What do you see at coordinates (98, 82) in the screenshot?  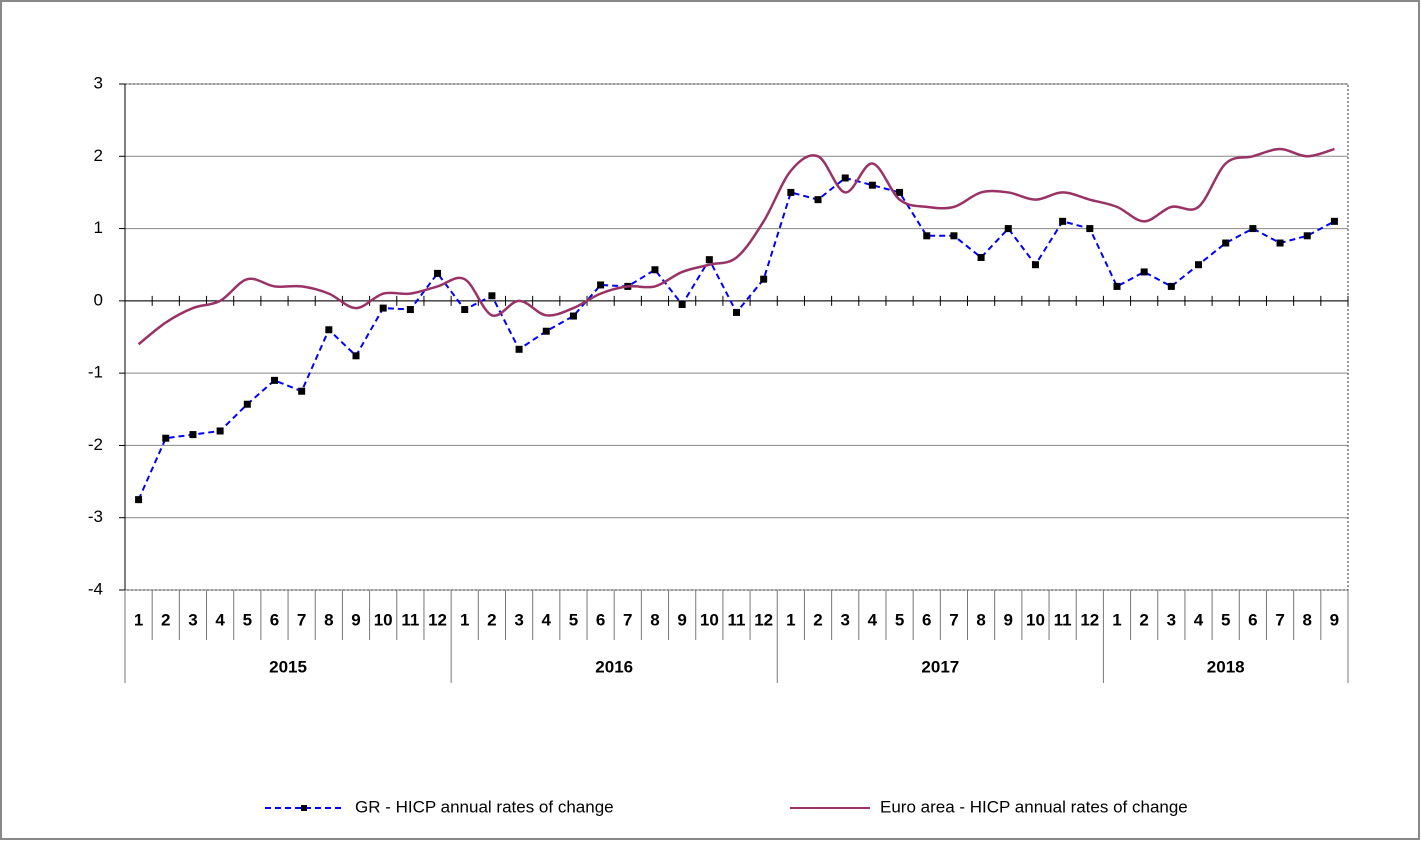 I see `y-tick-label: 3` at bounding box center [98, 82].